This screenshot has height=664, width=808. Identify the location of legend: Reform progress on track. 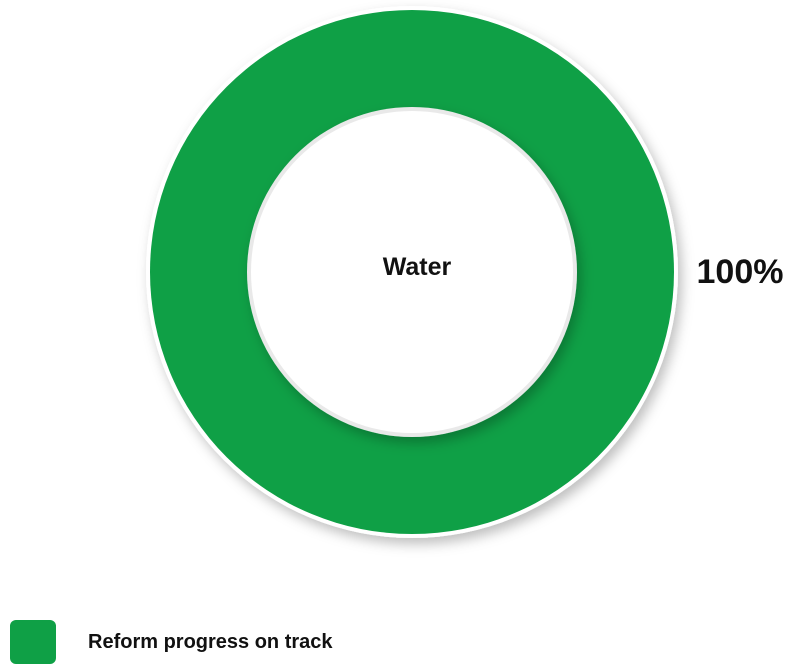
(171, 642).